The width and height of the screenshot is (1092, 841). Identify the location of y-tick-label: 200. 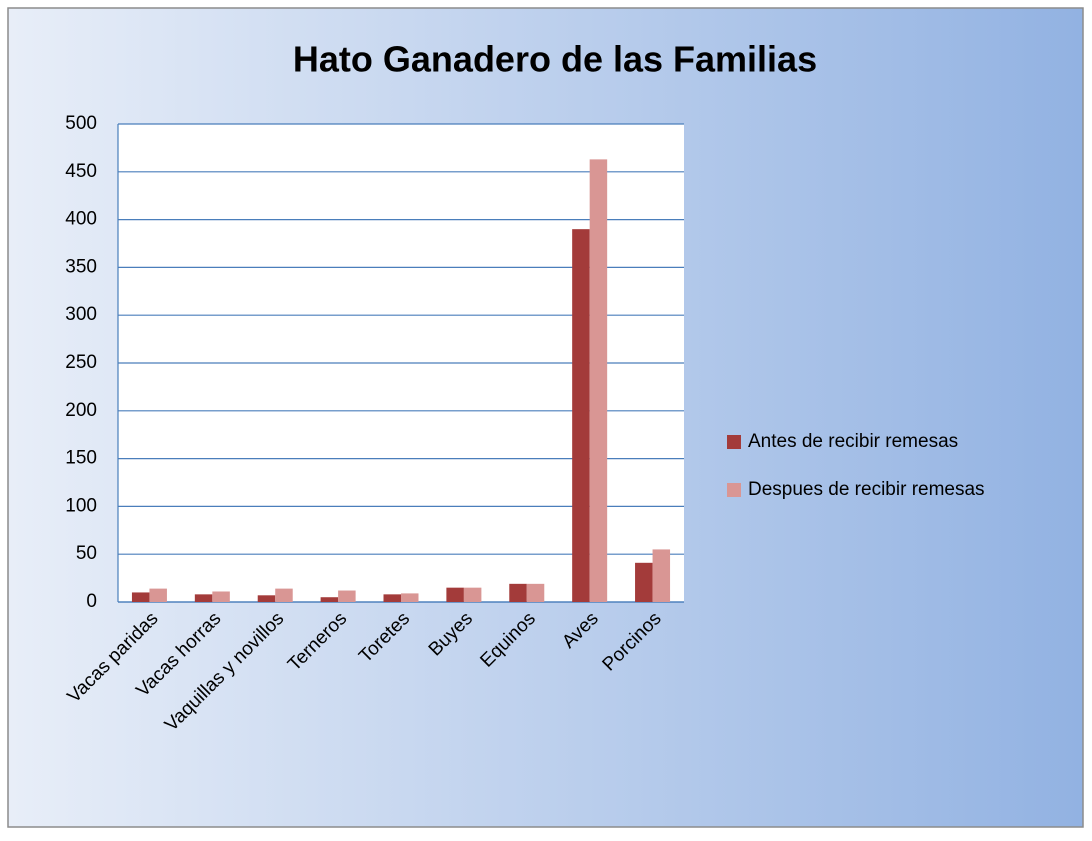
(81, 410).